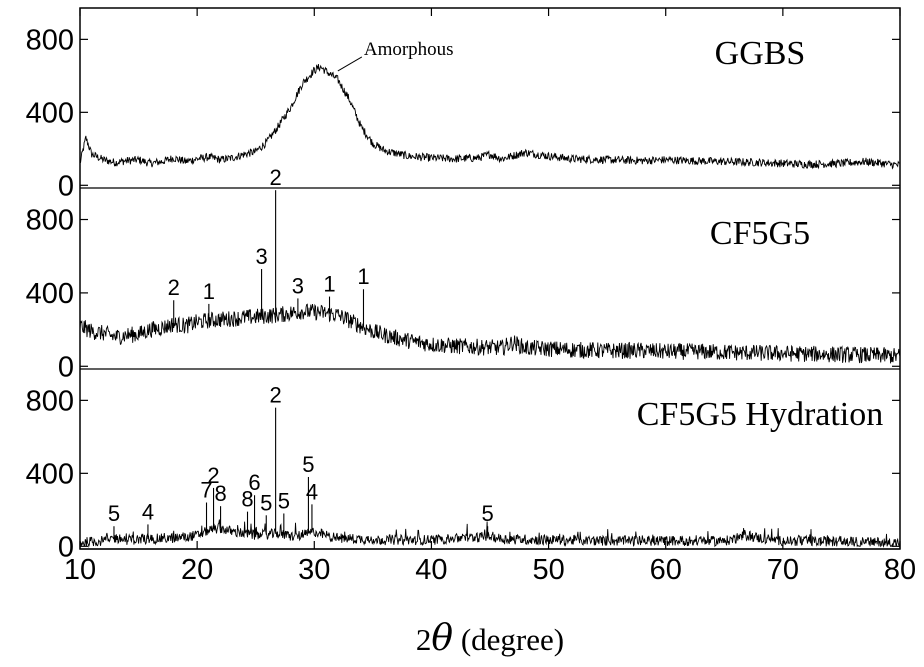 Image resolution: width=924 pixels, height=667 pixels. What do you see at coordinates (197, 570) in the screenshot?
I see `x-tick-label: 20` at bounding box center [197, 570].